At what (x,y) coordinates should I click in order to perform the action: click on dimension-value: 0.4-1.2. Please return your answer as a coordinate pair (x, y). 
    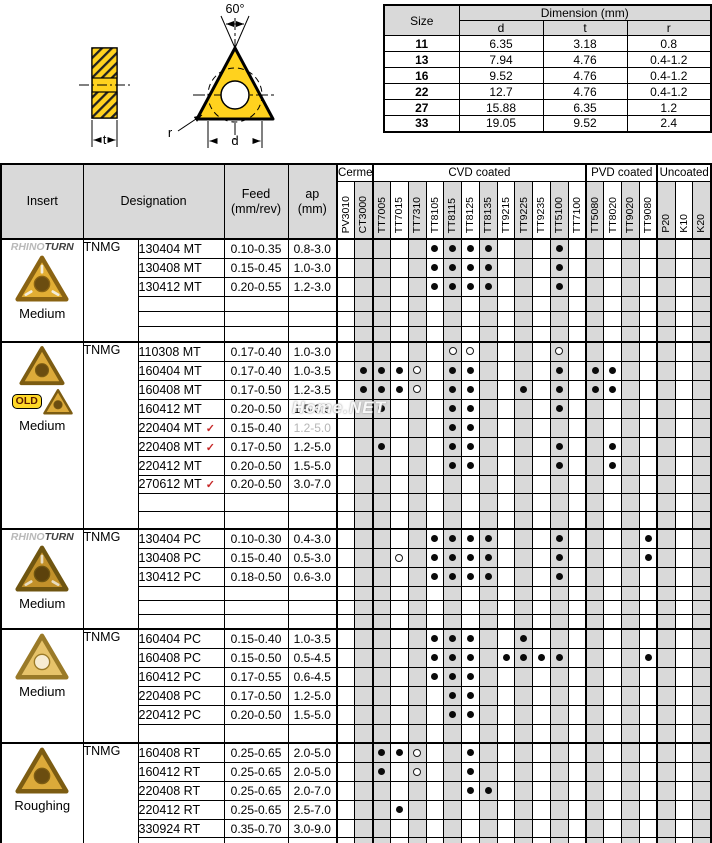
    Looking at the image, I should click on (669, 59).